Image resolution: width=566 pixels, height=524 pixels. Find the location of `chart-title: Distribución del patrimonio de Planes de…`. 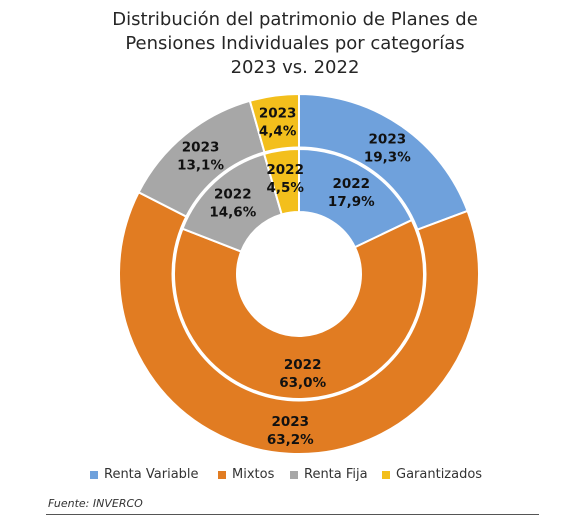

chart-title: Distribución del patrimonio de Planes de… is located at coordinates (283, 44).